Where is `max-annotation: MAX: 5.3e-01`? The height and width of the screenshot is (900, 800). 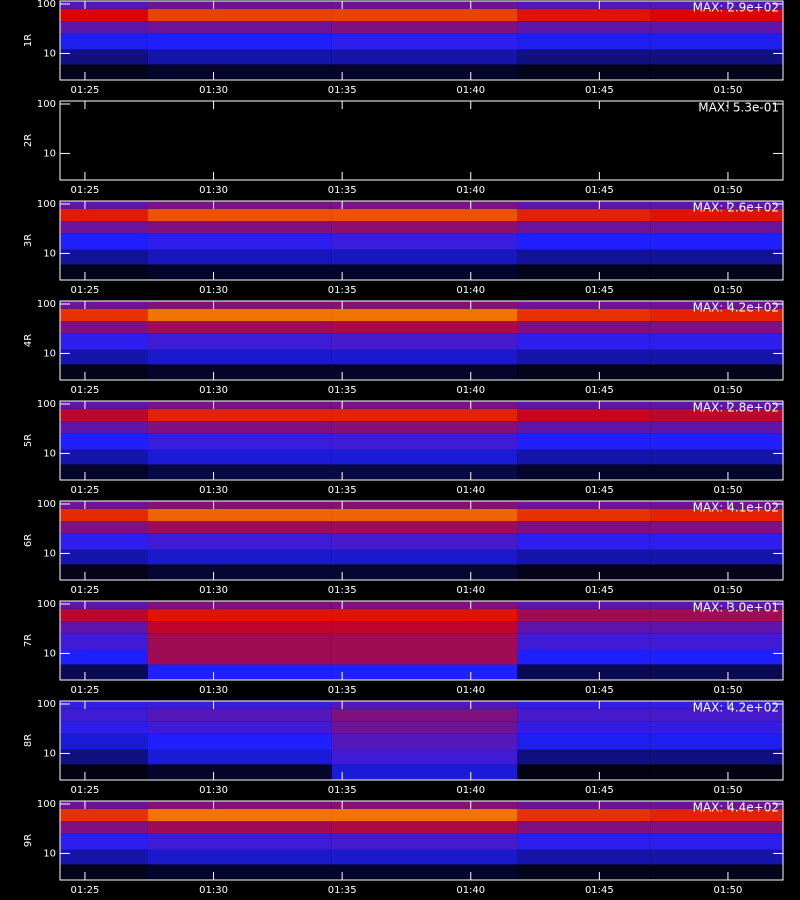 max-annotation: MAX: 5.3e-01 is located at coordinates (738, 108).